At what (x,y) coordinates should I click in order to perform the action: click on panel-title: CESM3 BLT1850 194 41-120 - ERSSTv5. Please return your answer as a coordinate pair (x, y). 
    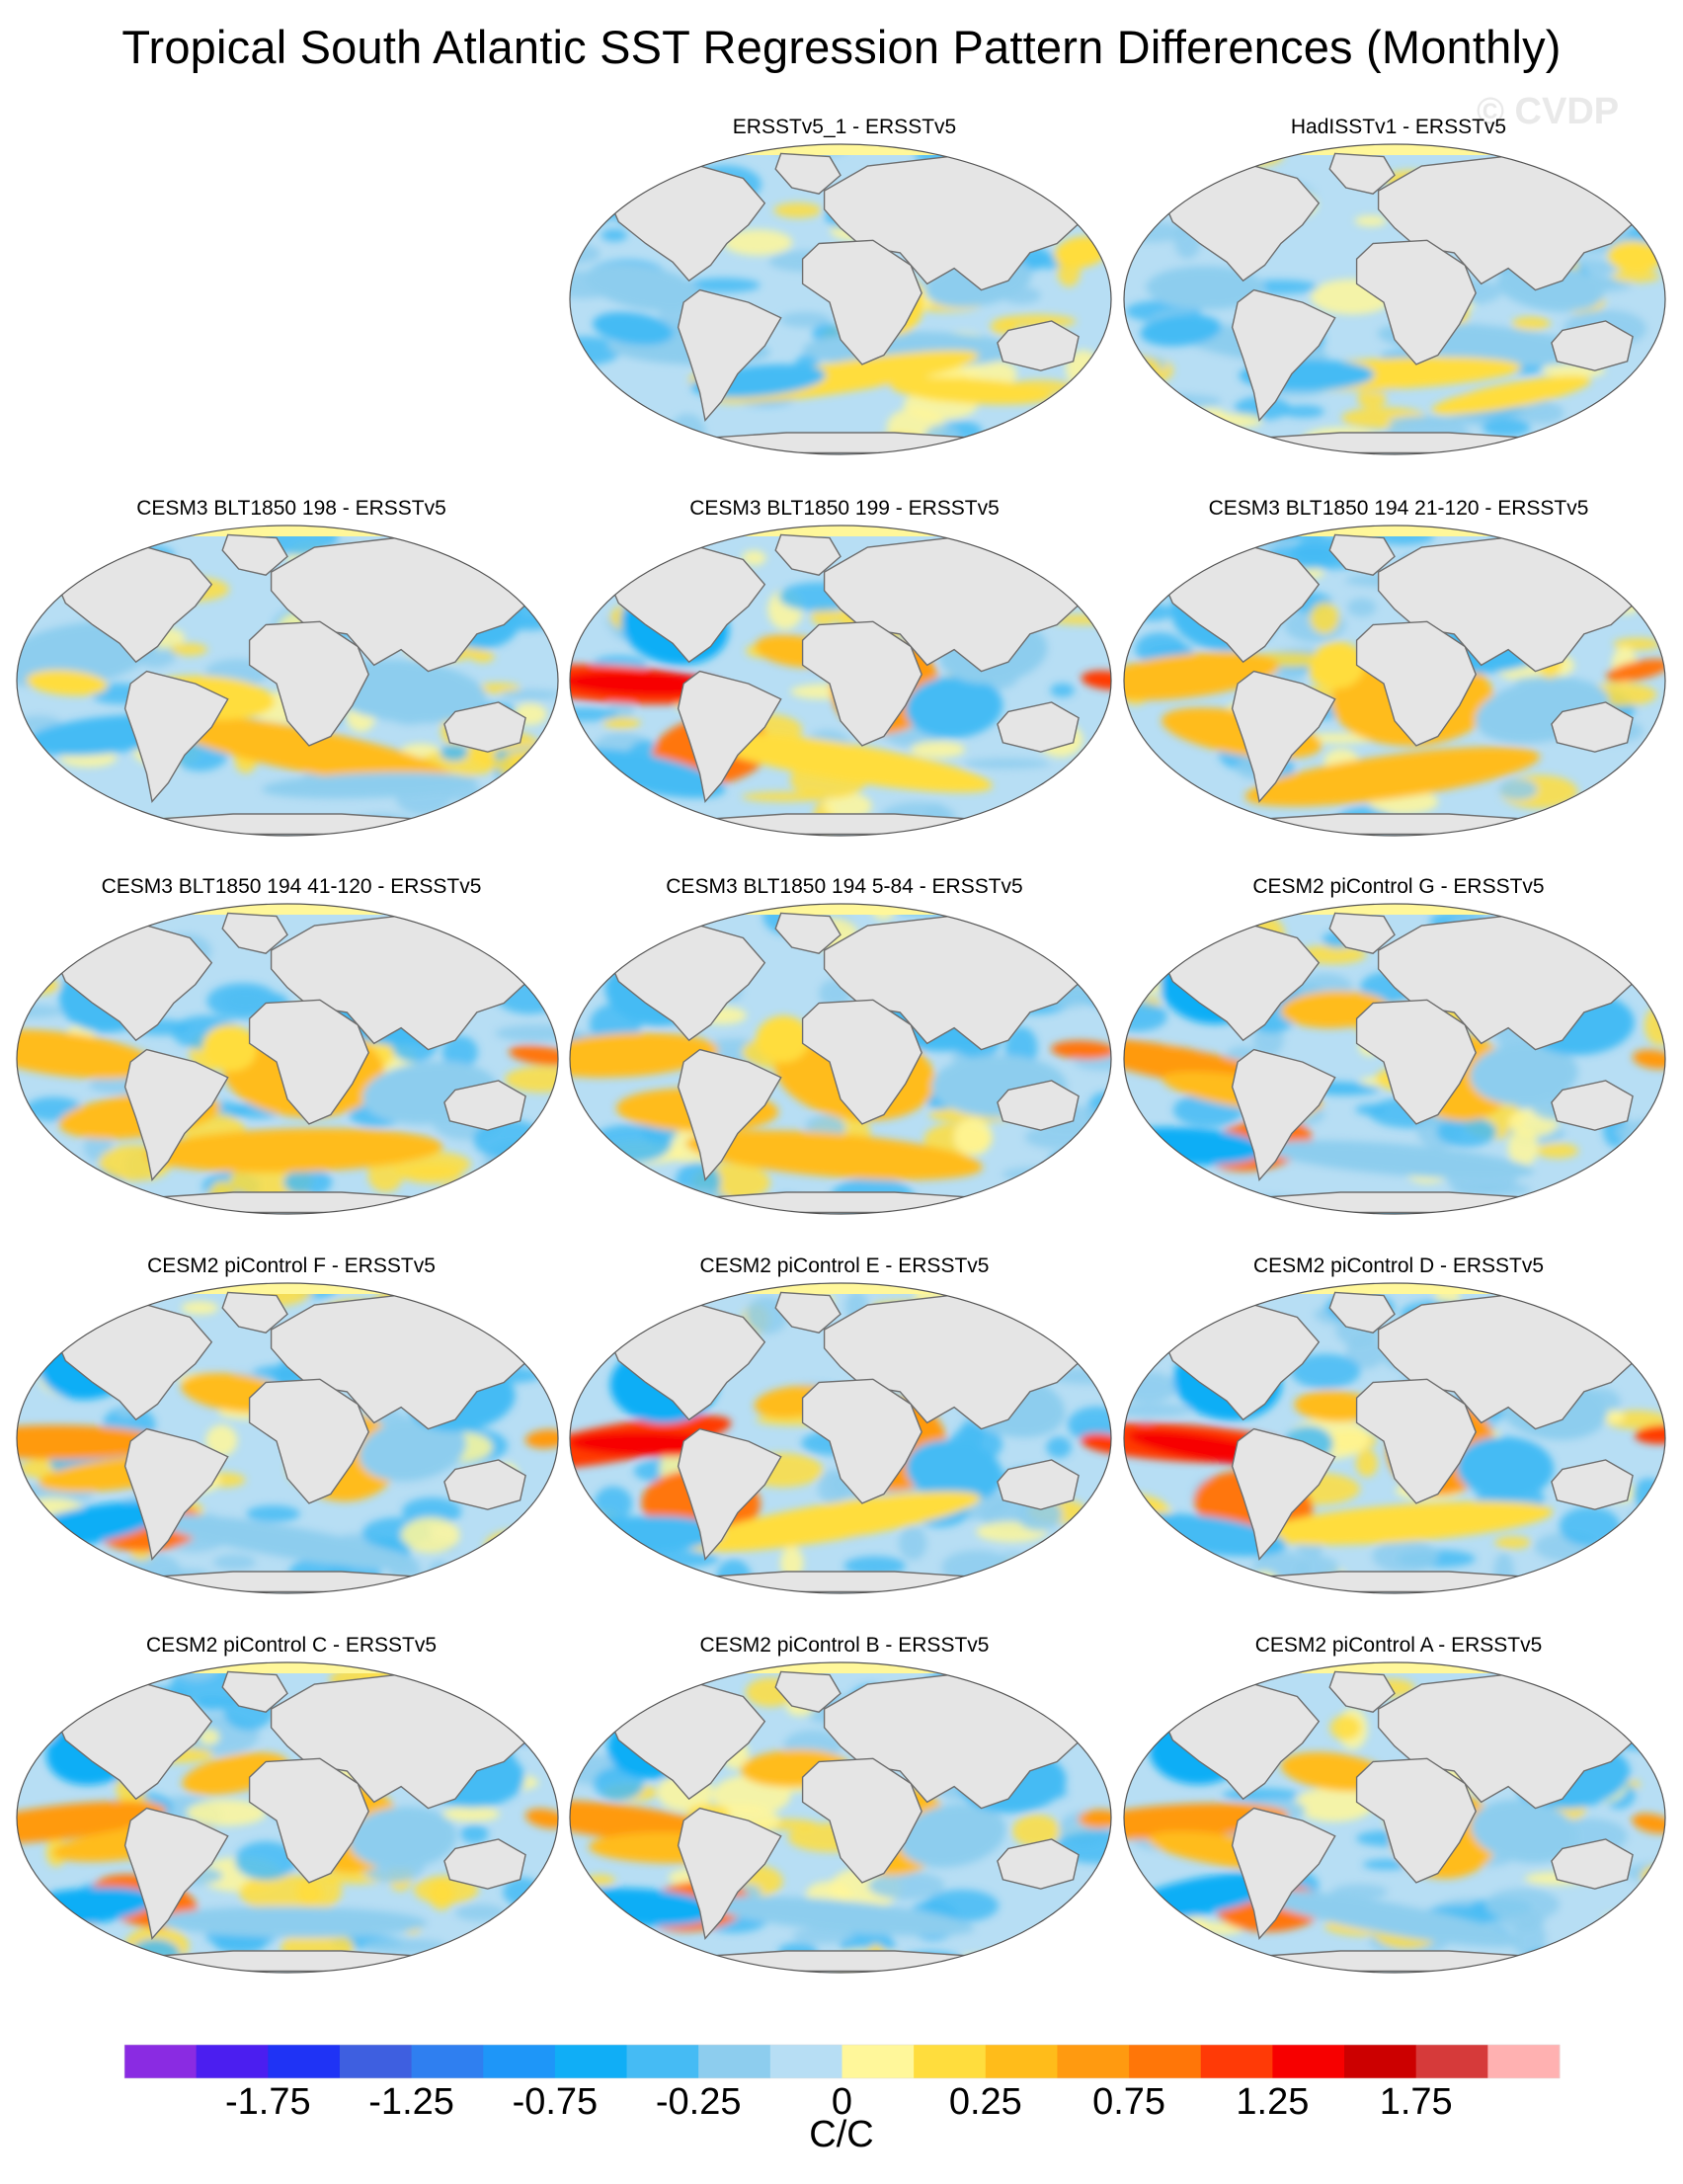
    Looking at the image, I should click on (291, 886).